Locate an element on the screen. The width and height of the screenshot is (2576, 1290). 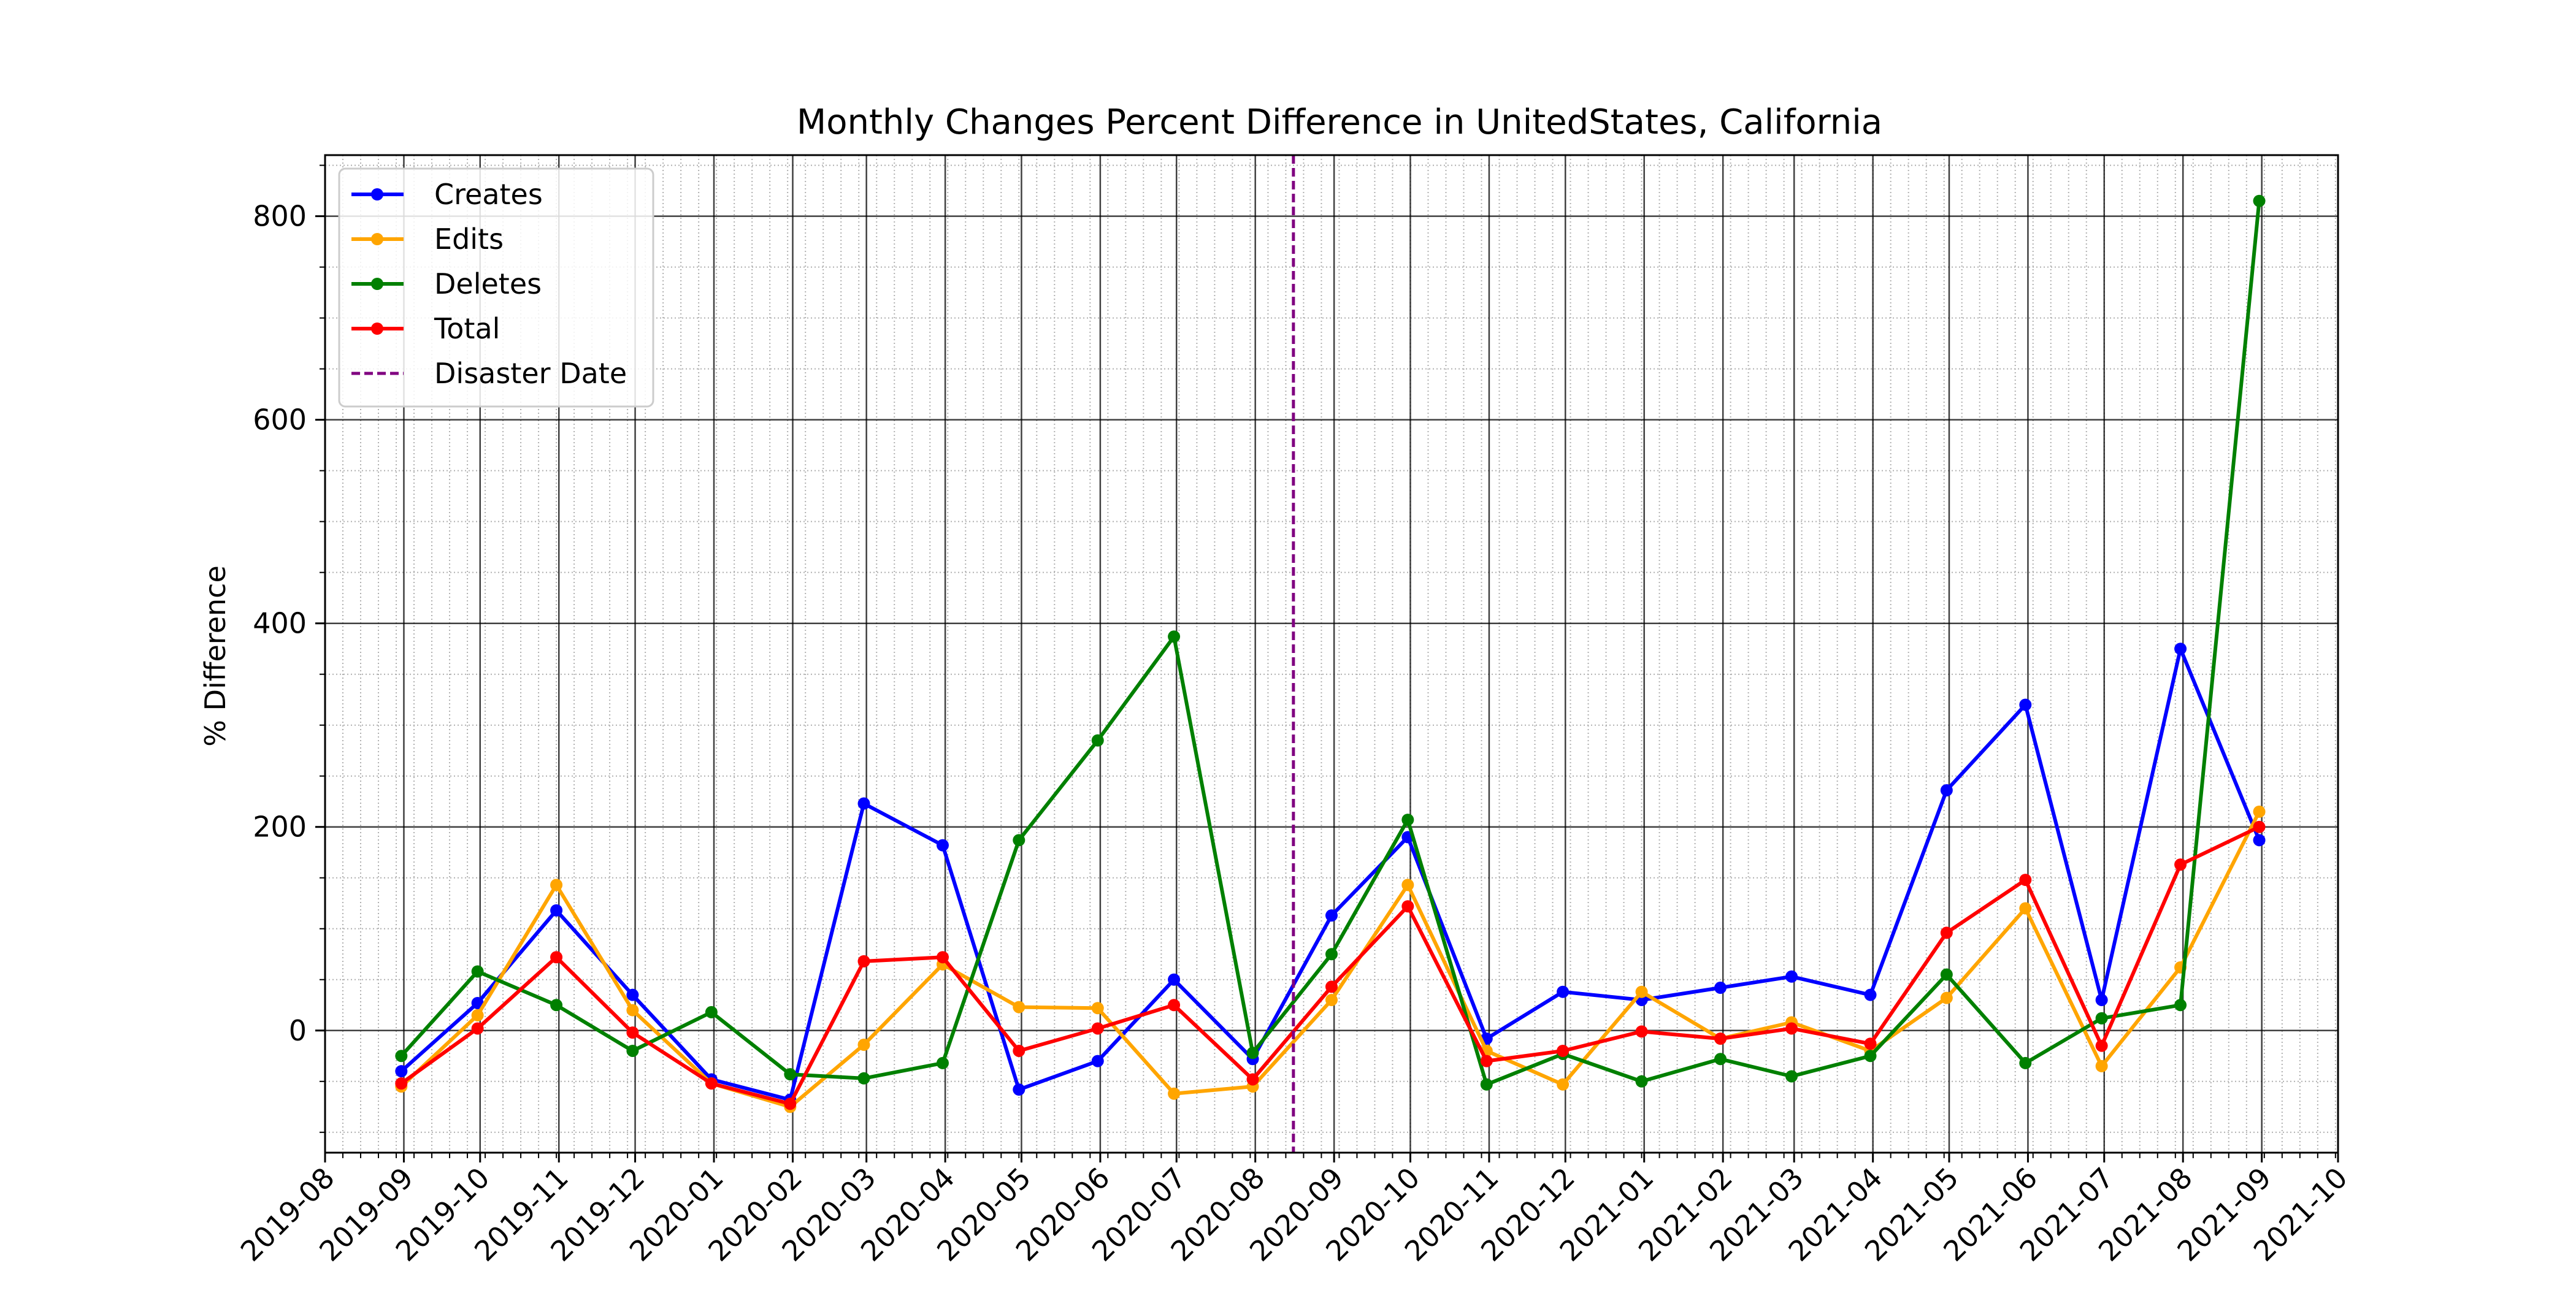
legend-label: Creates is located at coordinates (488, 194).